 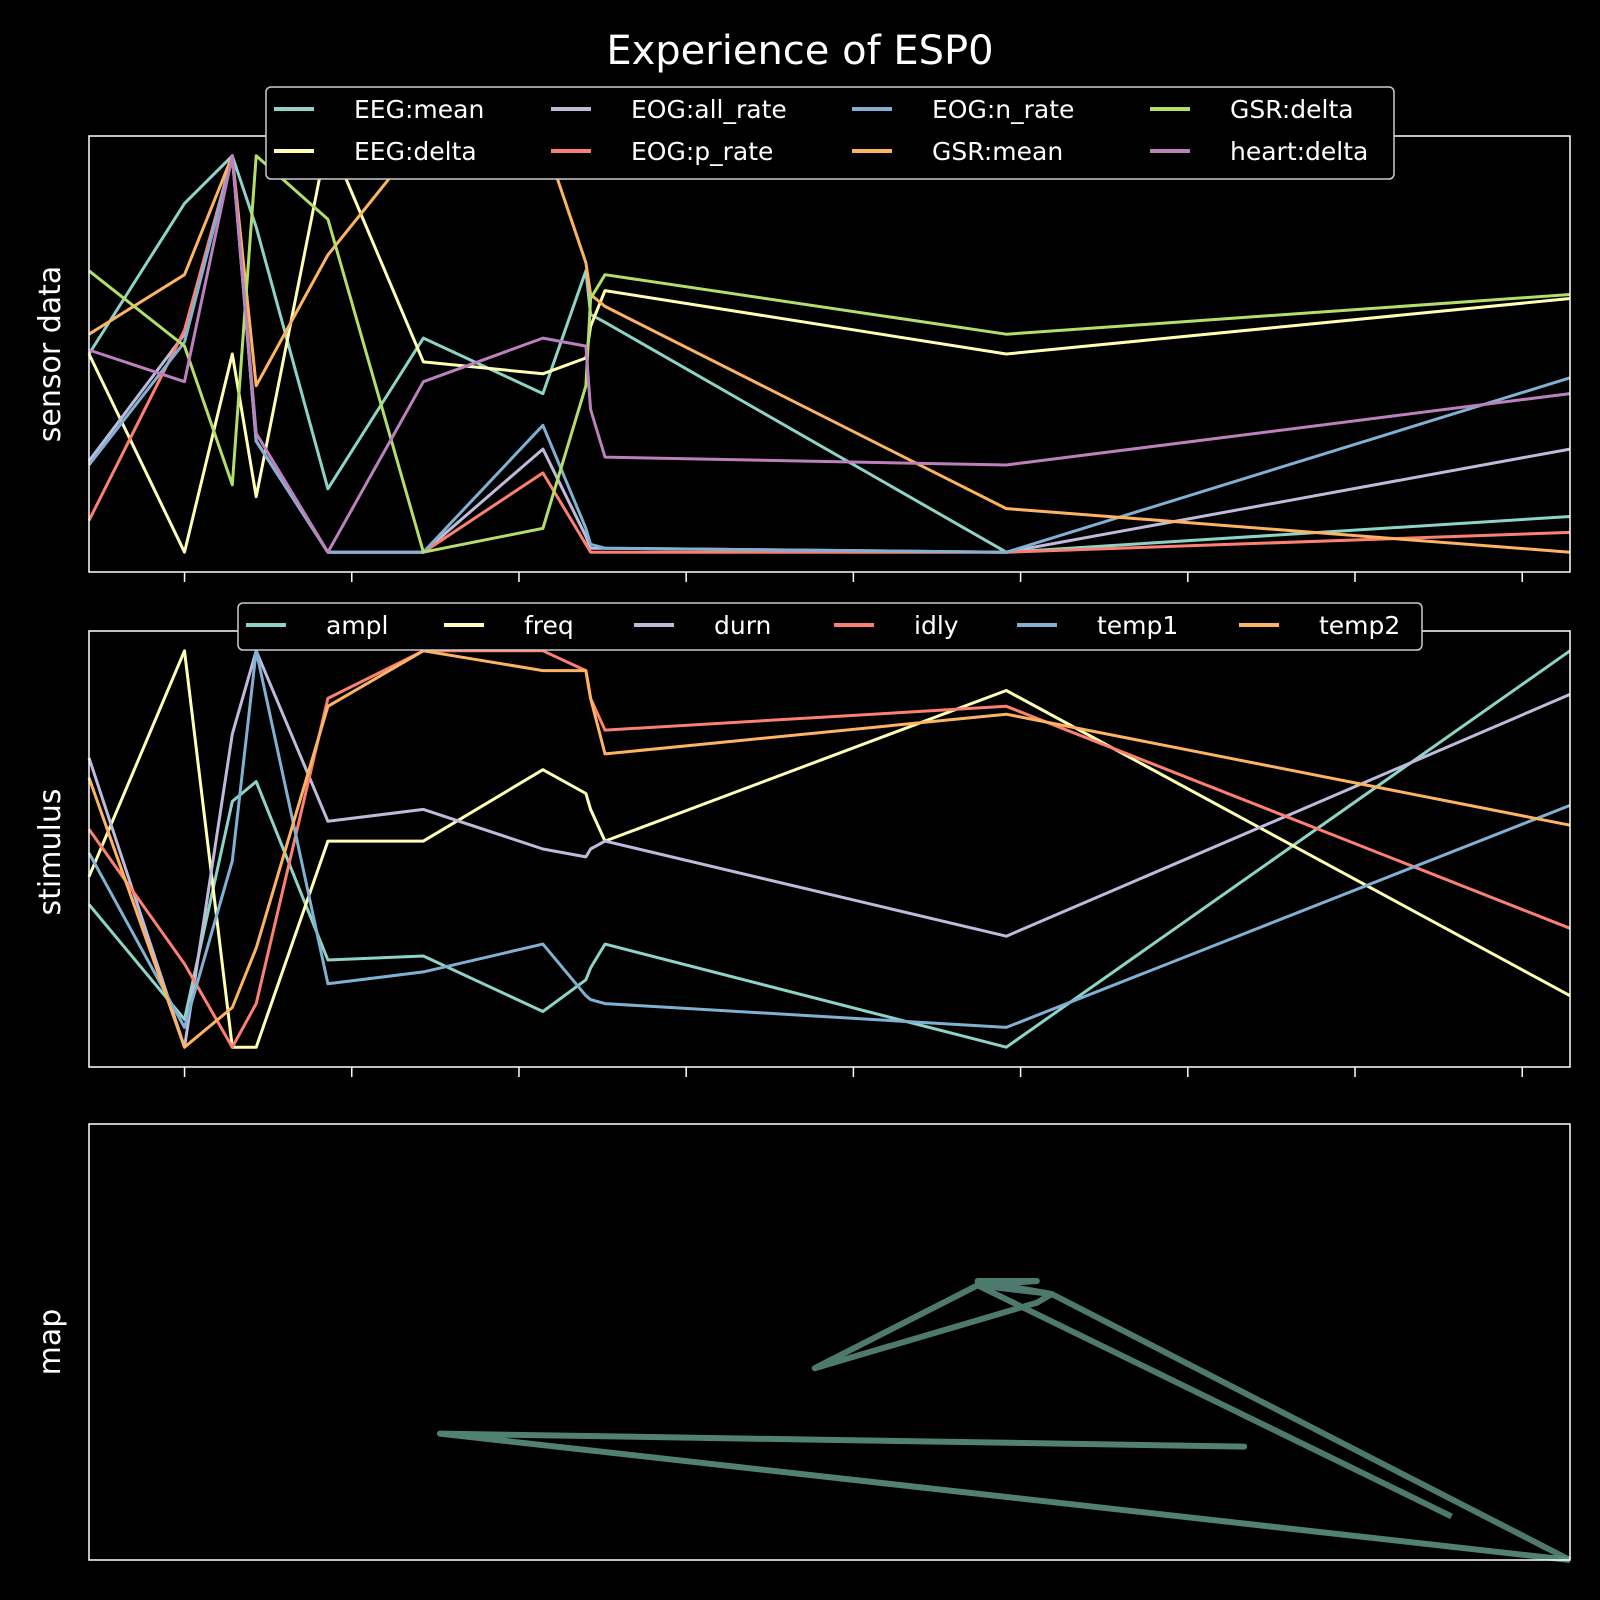 I want to click on legend-label-durn: durn, so click(x=742, y=625).